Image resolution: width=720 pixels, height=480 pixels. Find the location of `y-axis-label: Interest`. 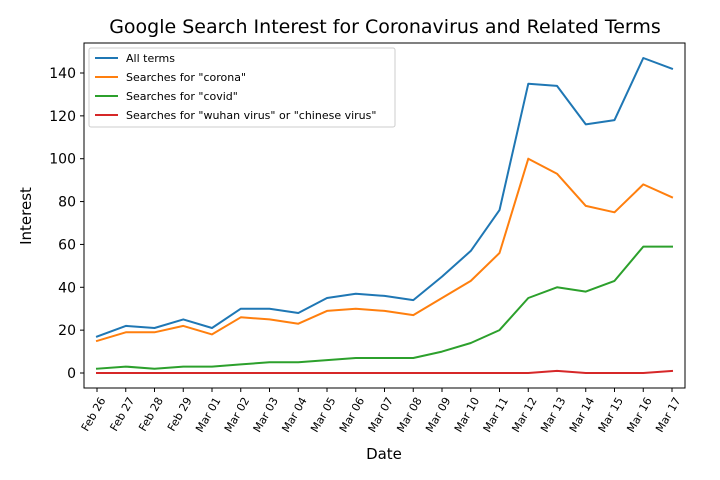

y-axis-label: Interest is located at coordinates (26, 216).